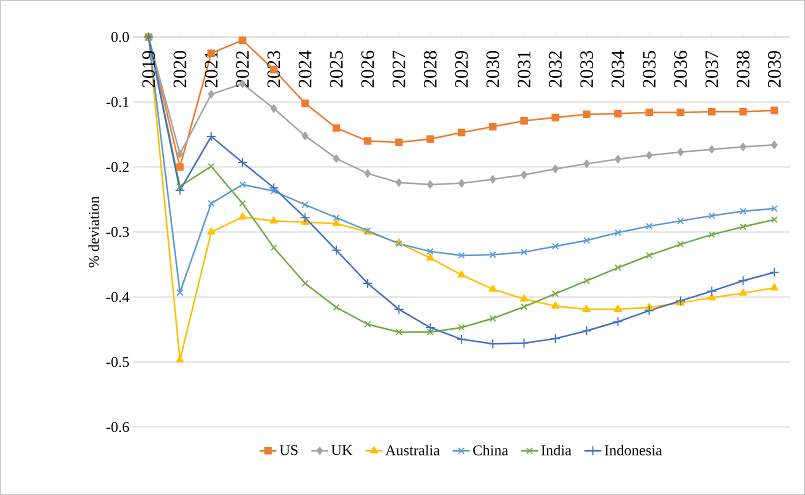  What do you see at coordinates (305, 69) in the screenshot?
I see `x-tick-label: 2024` at bounding box center [305, 69].